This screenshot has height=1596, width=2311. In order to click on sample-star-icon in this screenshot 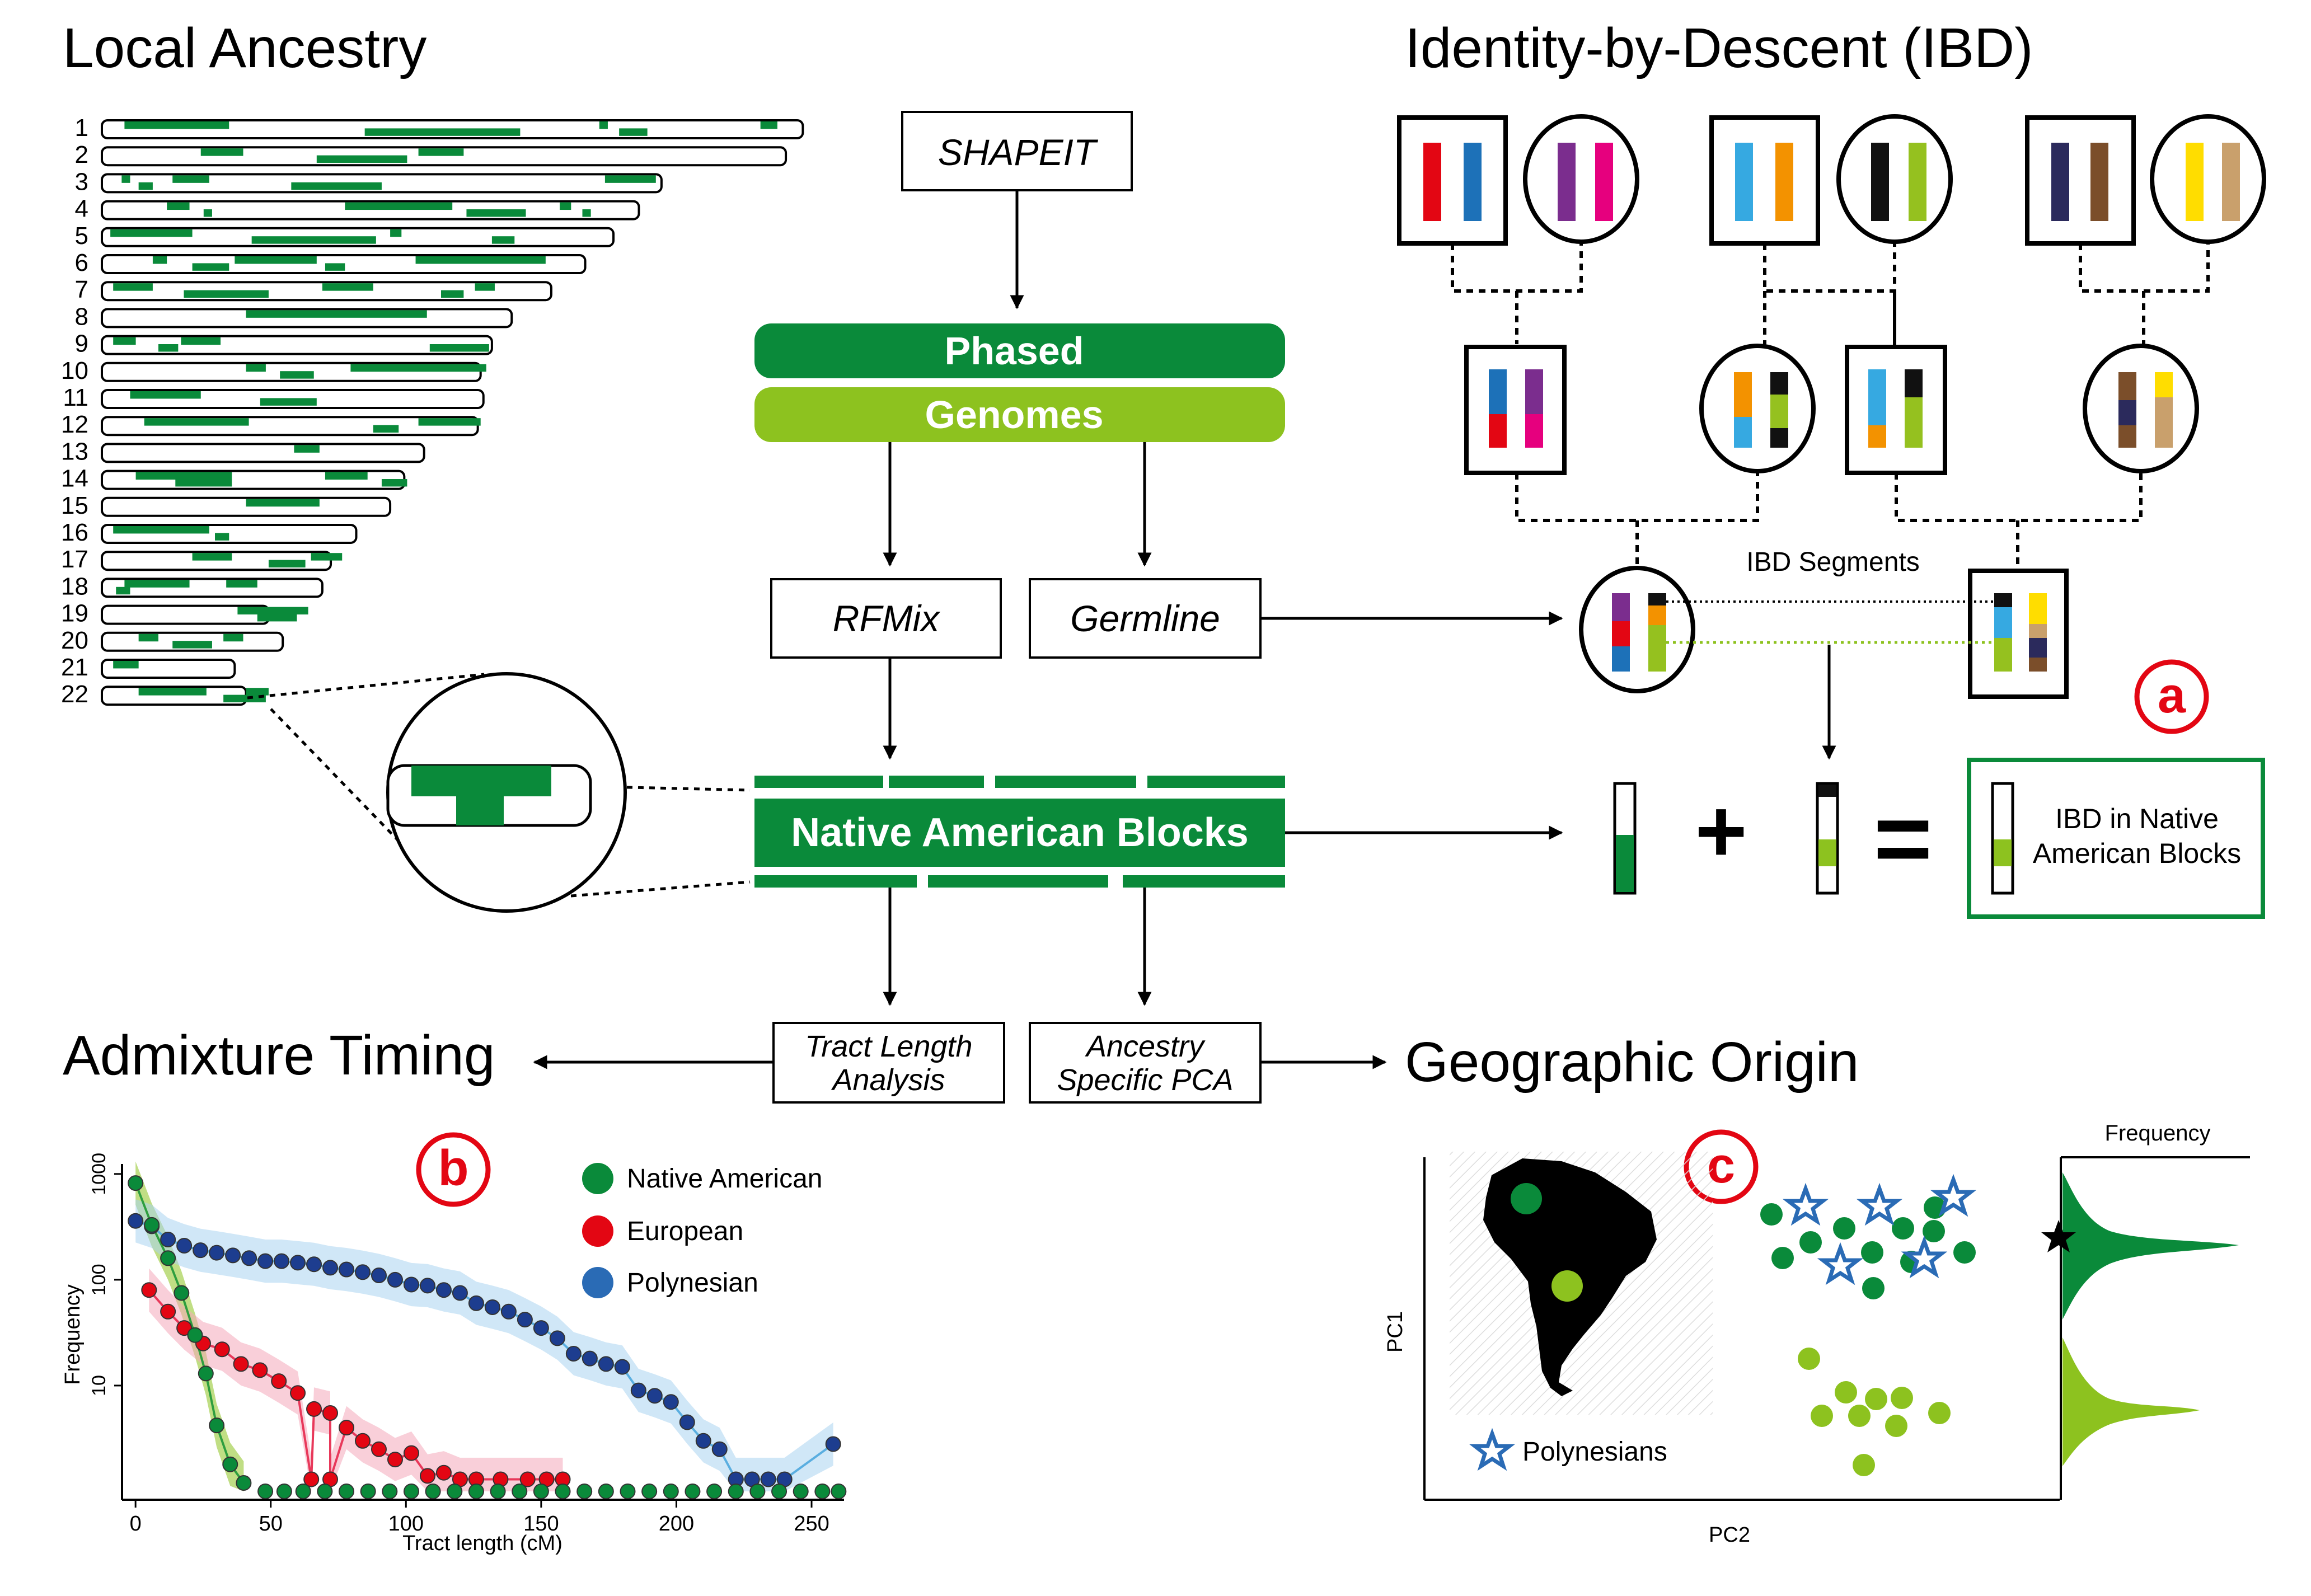, I will do `click(2059, 1236)`.